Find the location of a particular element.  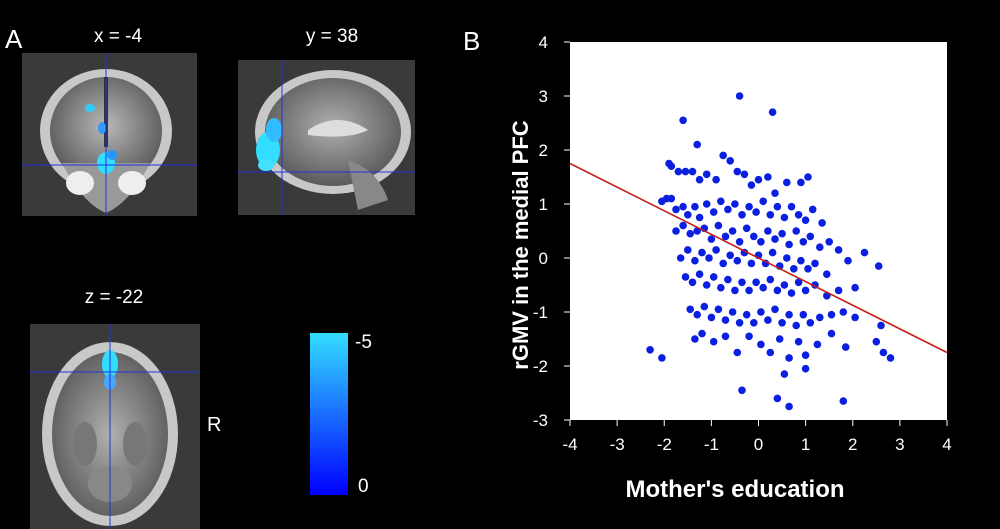

x-axis-label: Mother's education is located at coordinates (734, 489).